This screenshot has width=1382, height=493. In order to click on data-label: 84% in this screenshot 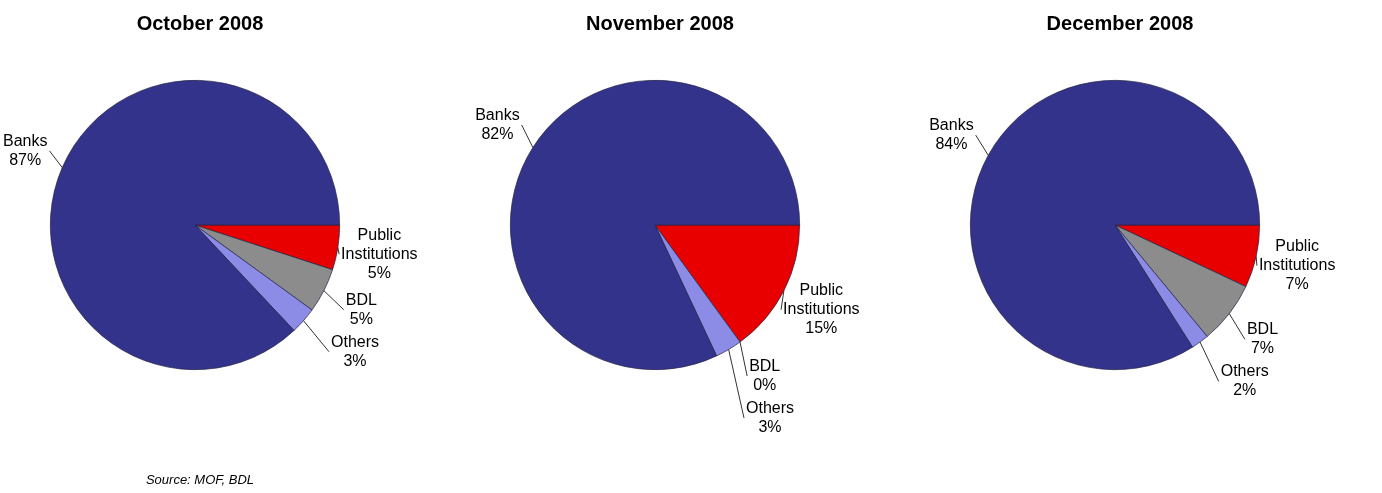, I will do `click(951, 143)`.